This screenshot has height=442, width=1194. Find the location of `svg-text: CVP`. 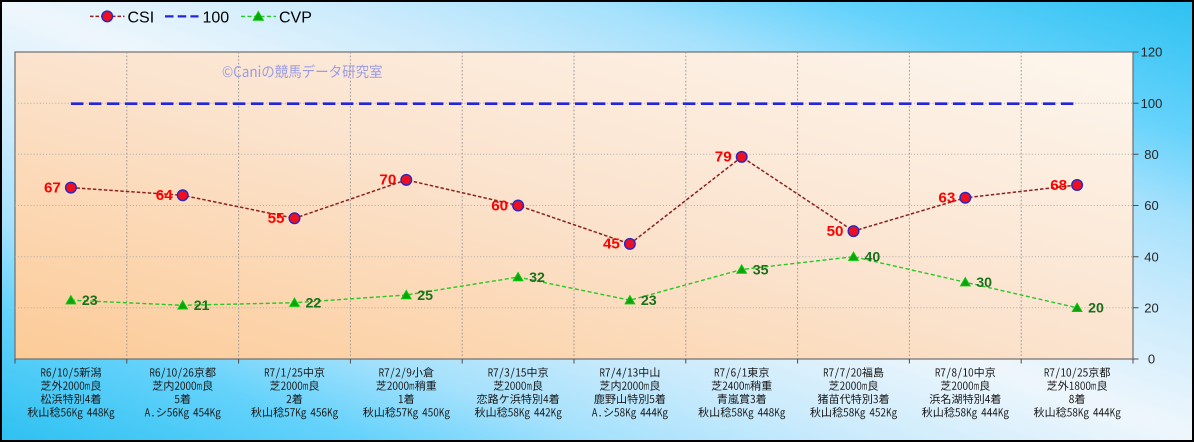

svg-text: CVP is located at coordinates (295, 17).